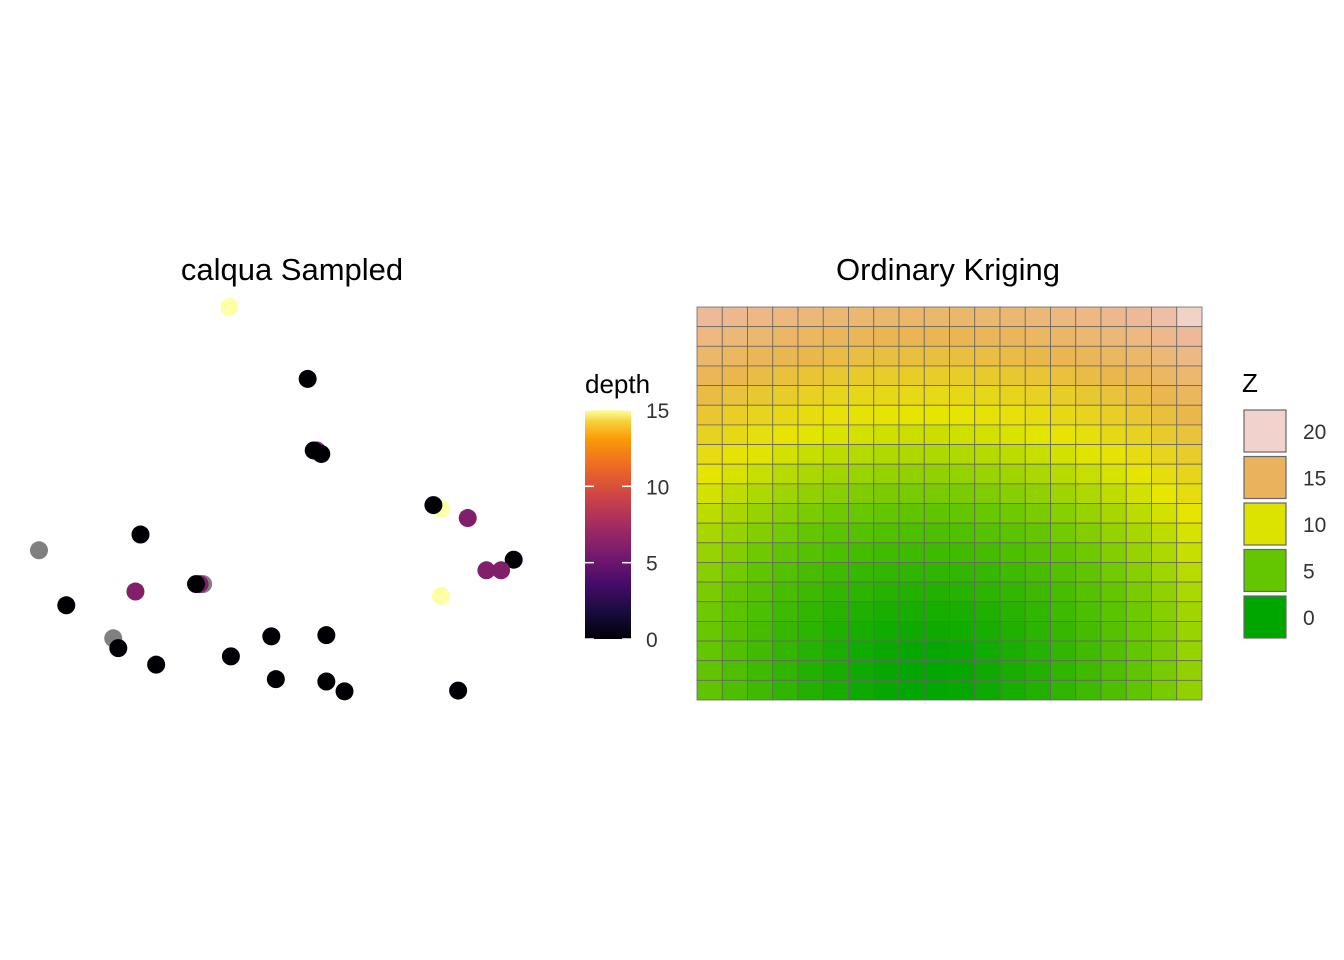 The image size is (1344, 960). I want to click on depth-legend-title: depth, so click(617, 384).